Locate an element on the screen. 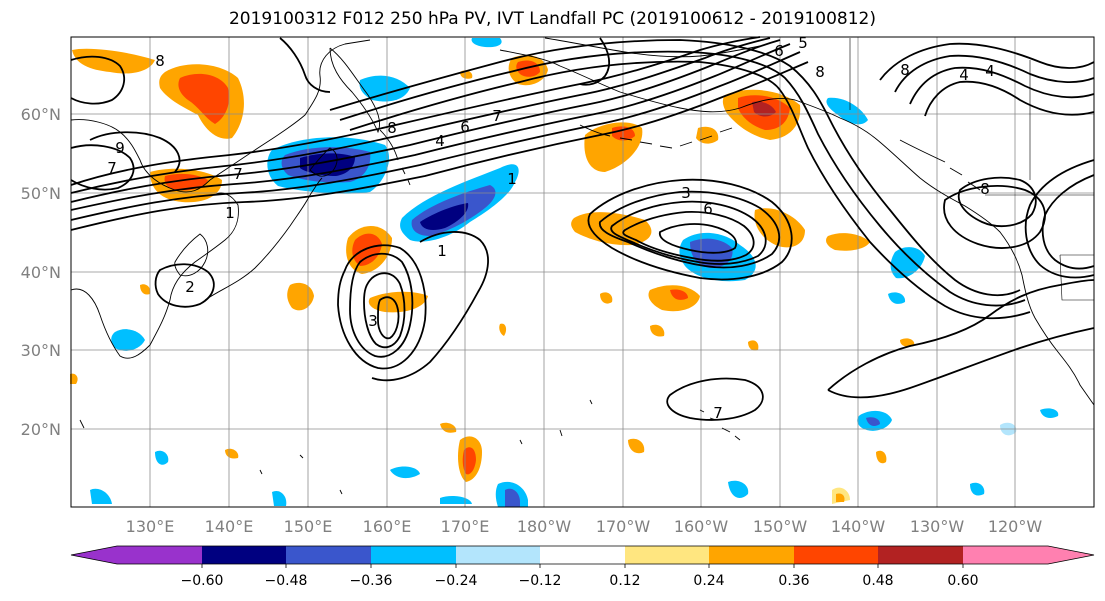  lon-label: 120°W is located at coordinates (1015, 526).